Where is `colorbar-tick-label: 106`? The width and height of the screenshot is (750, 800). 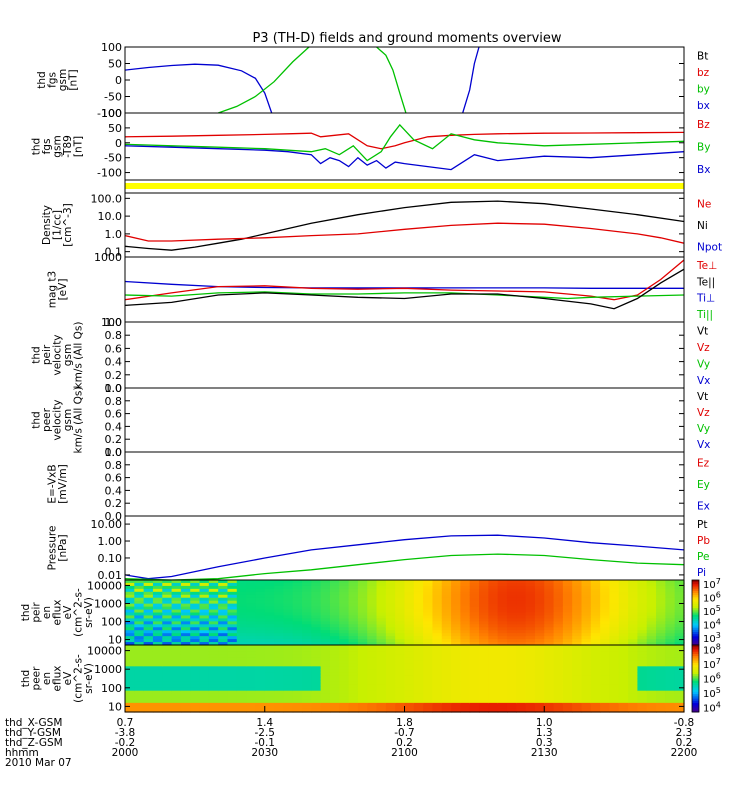 colorbar-tick-label: 106 is located at coordinates (712, 598).